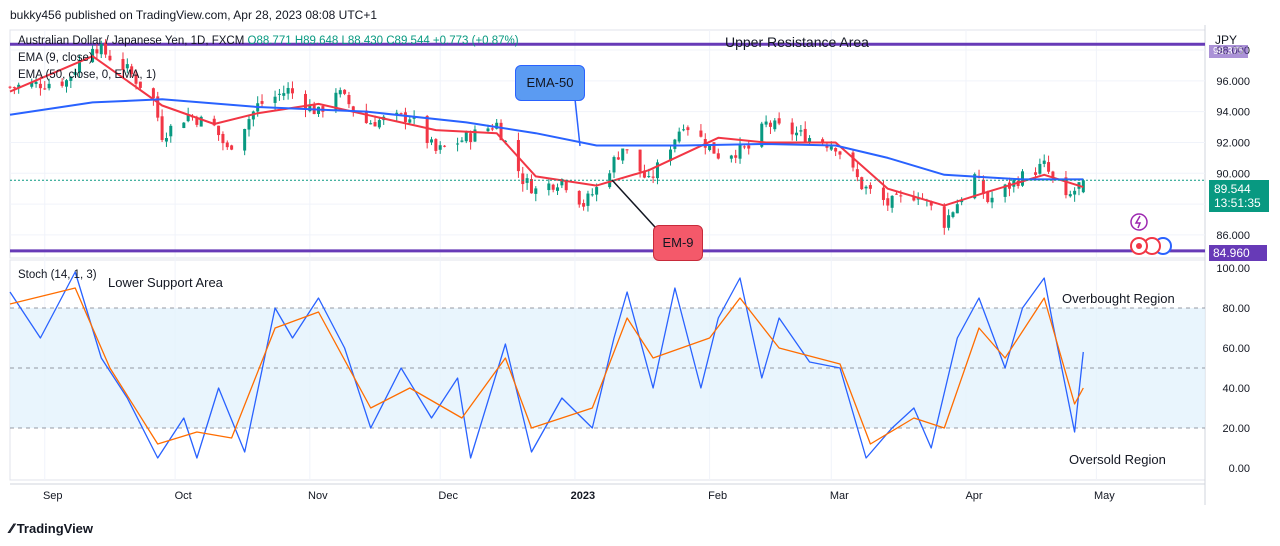 The image size is (1280, 546). Describe the element at coordinates (57, 275) in the screenshot. I see `stoch-legend: Stoch (14, 1, 3)` at that location.